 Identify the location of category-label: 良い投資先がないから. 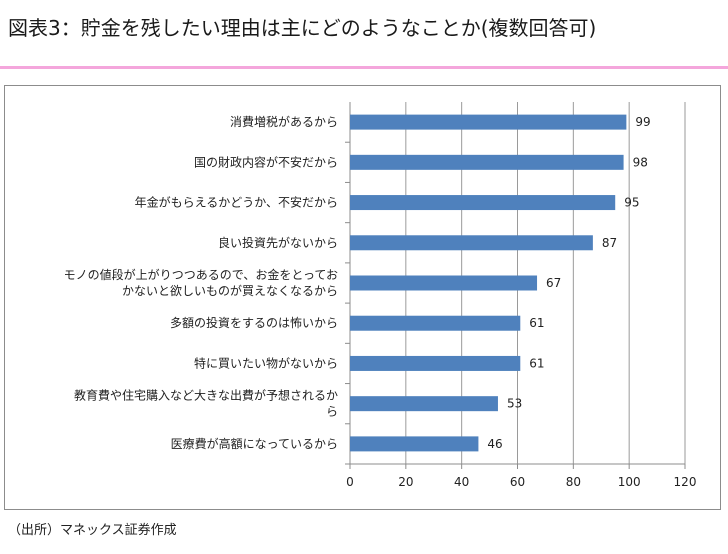
(278, 242).